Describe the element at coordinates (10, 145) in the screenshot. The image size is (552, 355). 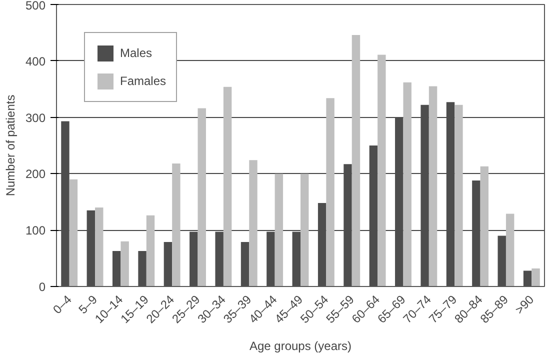
I see `y-axis-title: Number of patients` at that location.